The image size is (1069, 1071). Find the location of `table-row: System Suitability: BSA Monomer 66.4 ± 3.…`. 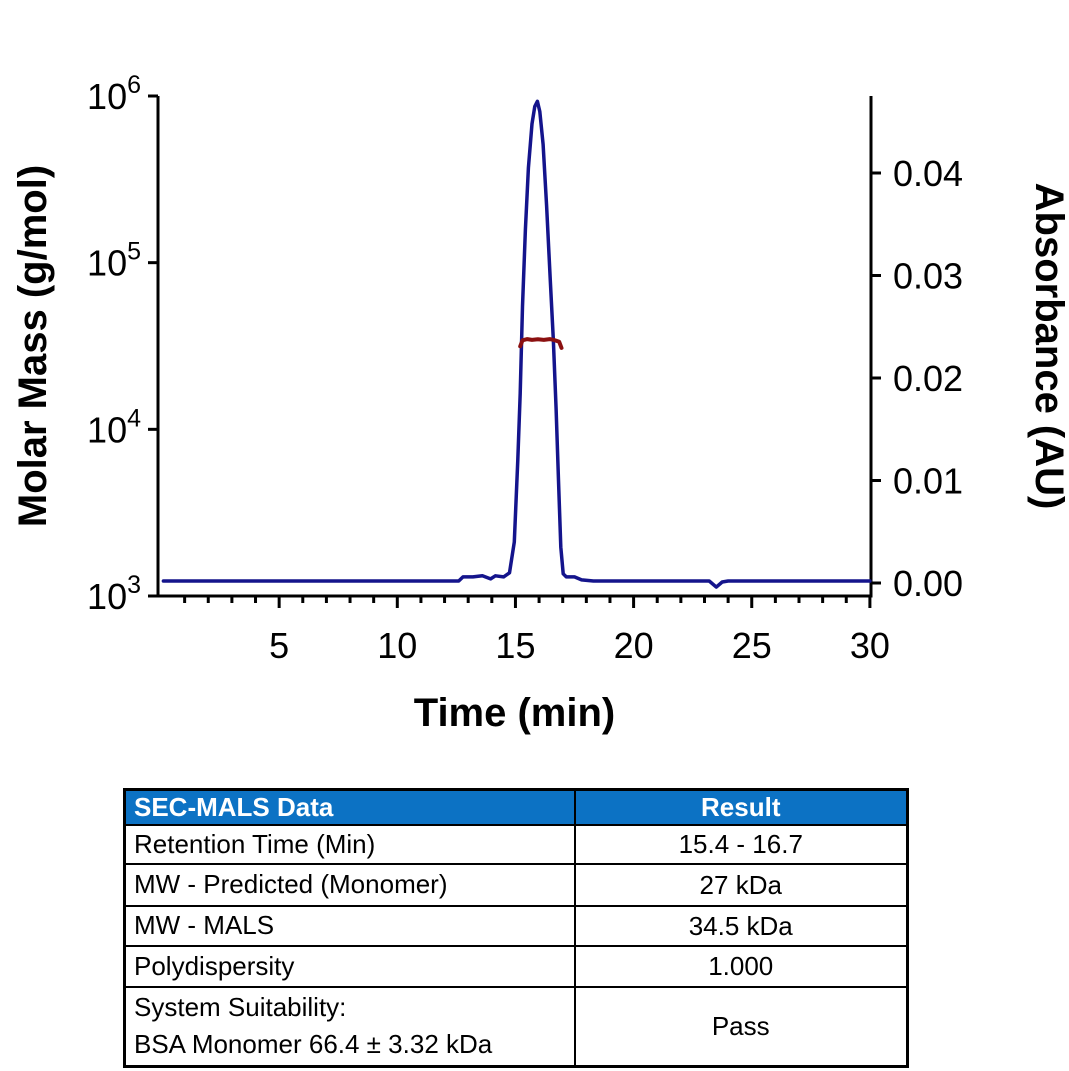

table-row: System Suitability: BSA Monomer 66.4 ± 3.… is located at coordinates (516, 1027).